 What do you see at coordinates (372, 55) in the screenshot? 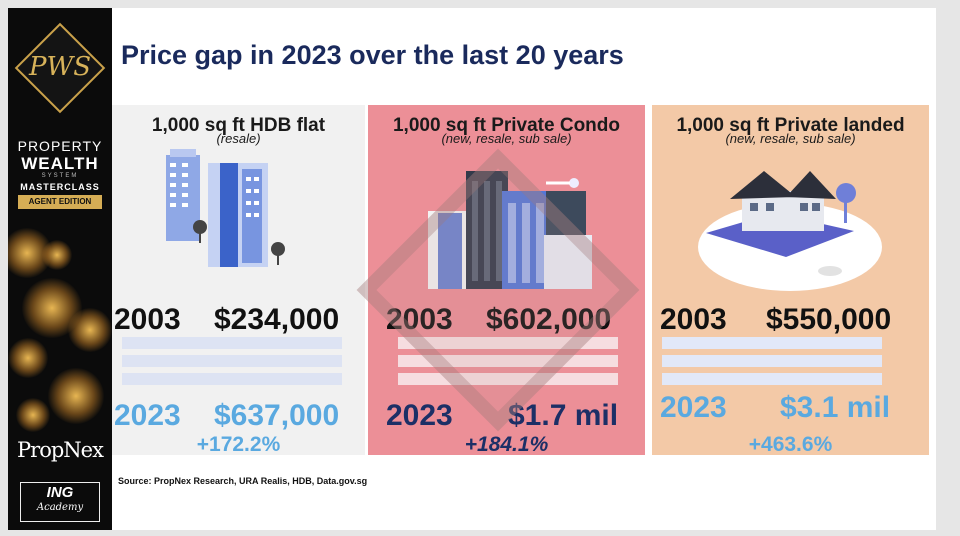
I see `page-title: Price gap in 2023 over the last 20 years` at bounding box center [372, 55].